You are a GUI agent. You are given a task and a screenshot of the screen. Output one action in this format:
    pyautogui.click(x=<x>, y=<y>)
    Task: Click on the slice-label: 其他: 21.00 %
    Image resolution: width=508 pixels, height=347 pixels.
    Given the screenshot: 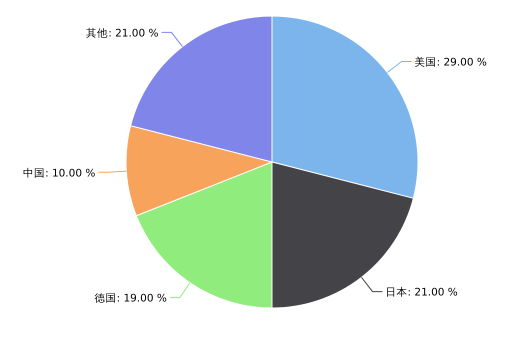 What is the action you would take?
    pyautogui.click(x=122, y=33)
    